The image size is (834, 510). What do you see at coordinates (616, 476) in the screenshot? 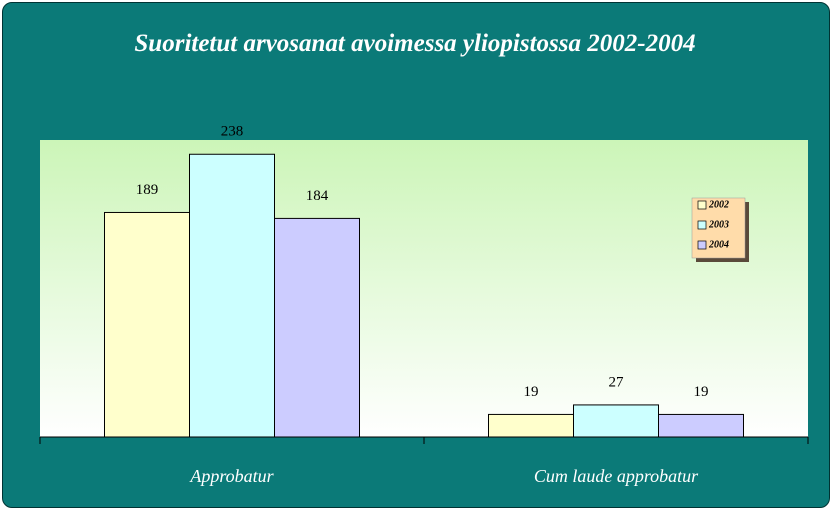
I see `x-tick-label: Cum laude approbatur` at bounding box center [616, 476].